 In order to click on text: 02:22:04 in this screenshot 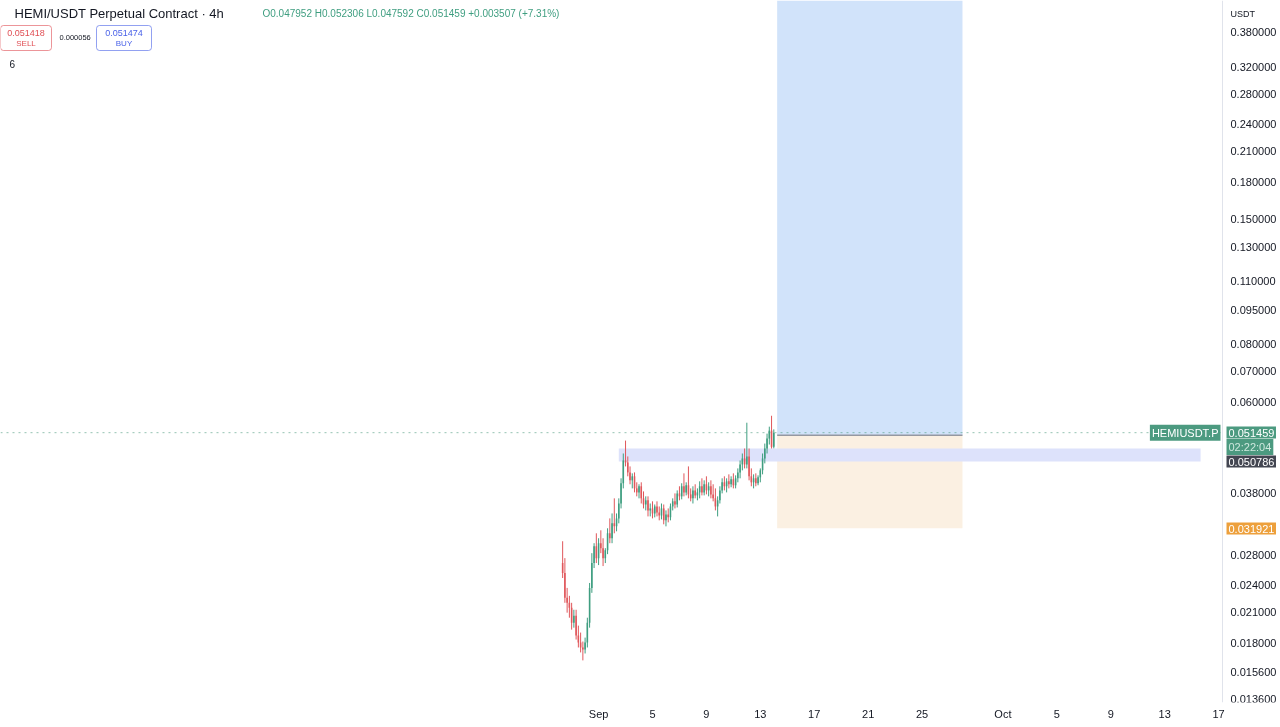, I will do `click(1250, 447)`.